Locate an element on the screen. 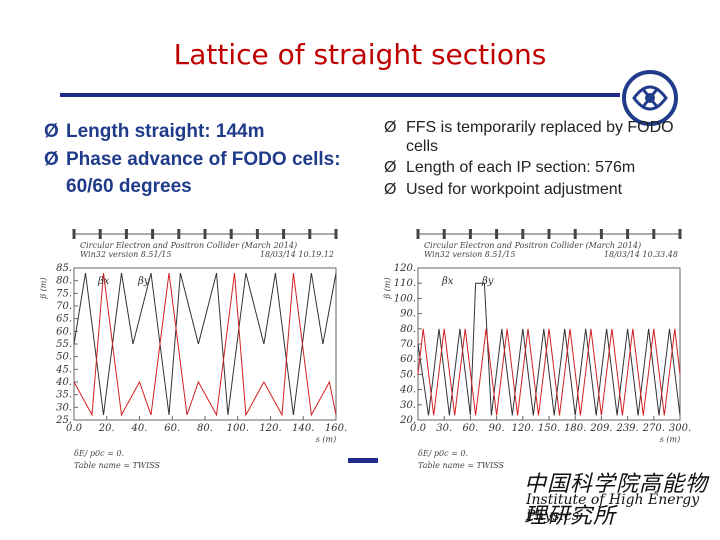  plot-frame is located at coordinates (205, 344).